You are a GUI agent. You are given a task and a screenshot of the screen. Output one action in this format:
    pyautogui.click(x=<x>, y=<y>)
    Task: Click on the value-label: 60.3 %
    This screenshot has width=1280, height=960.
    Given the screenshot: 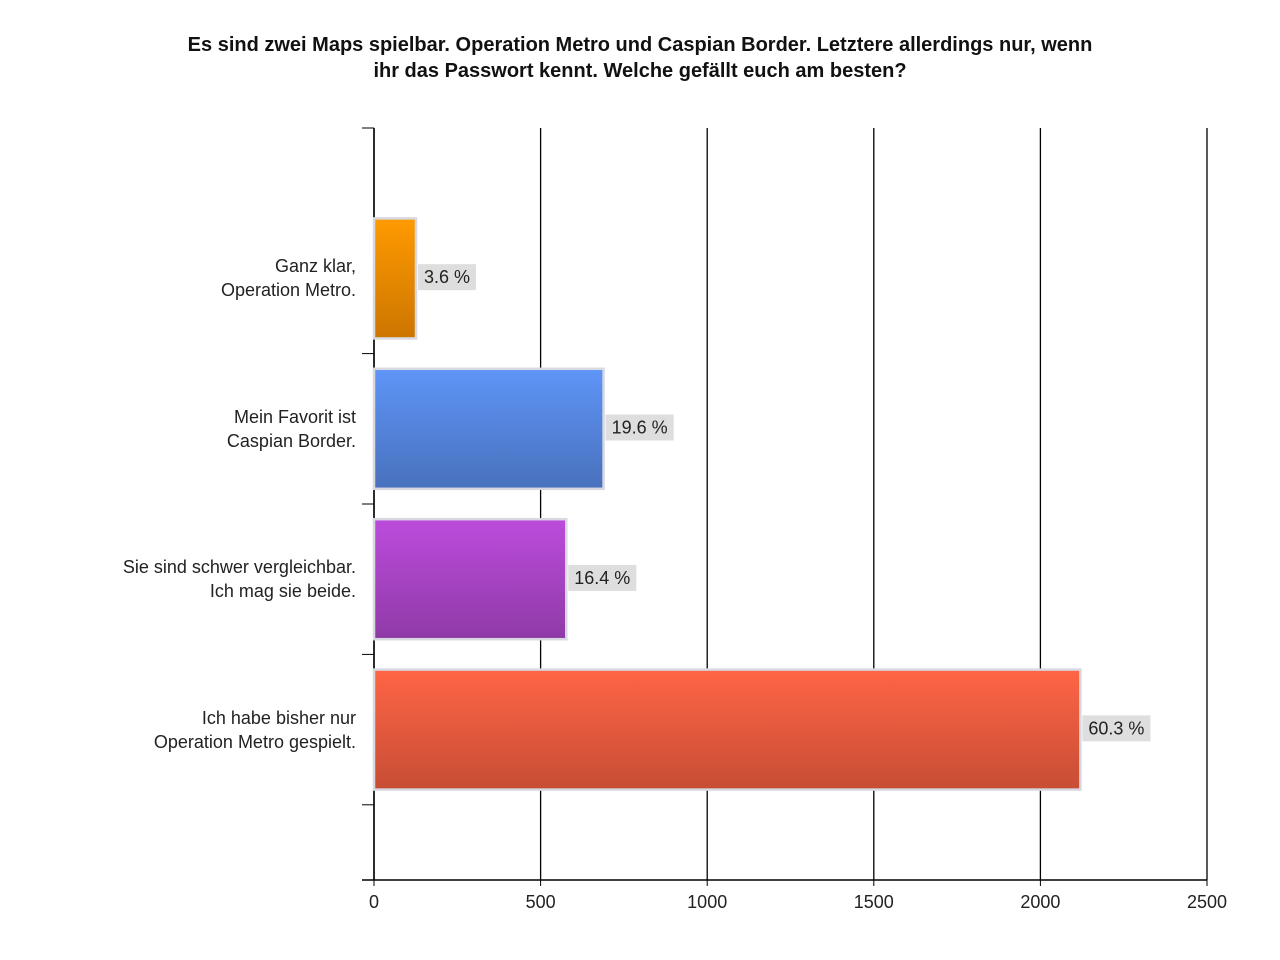 What is the action you would take?
    pyautogui.click(x=1116, y=728)
    